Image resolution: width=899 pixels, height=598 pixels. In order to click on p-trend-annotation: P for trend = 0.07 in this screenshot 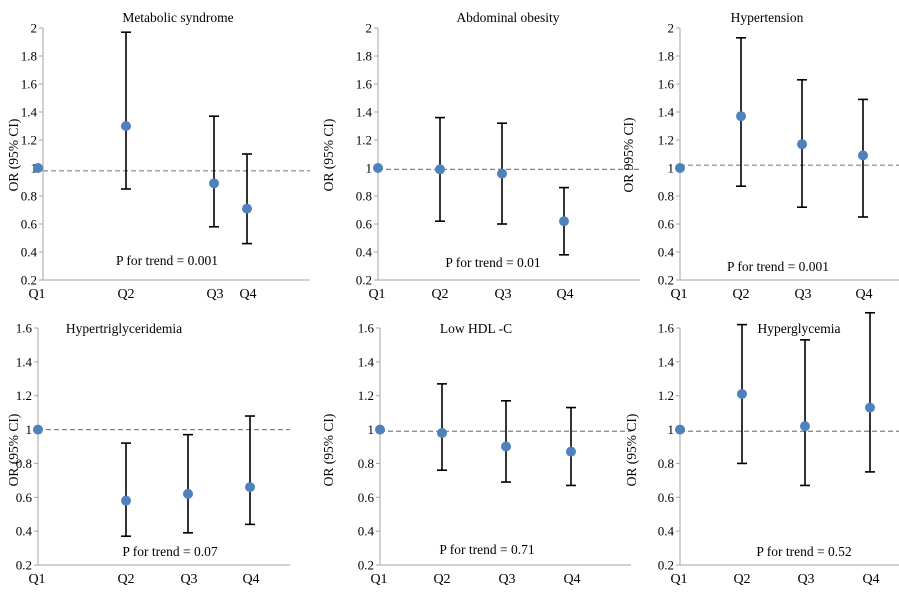, I will do `click(169, 551)`.